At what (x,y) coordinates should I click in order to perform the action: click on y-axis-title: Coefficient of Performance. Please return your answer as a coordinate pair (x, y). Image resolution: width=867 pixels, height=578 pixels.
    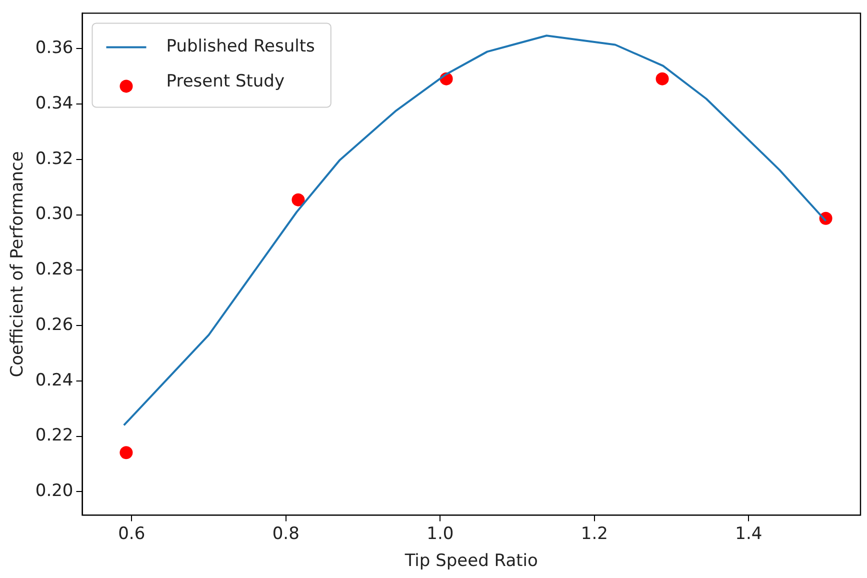
    Looking at the image, I should click on (18, 264).